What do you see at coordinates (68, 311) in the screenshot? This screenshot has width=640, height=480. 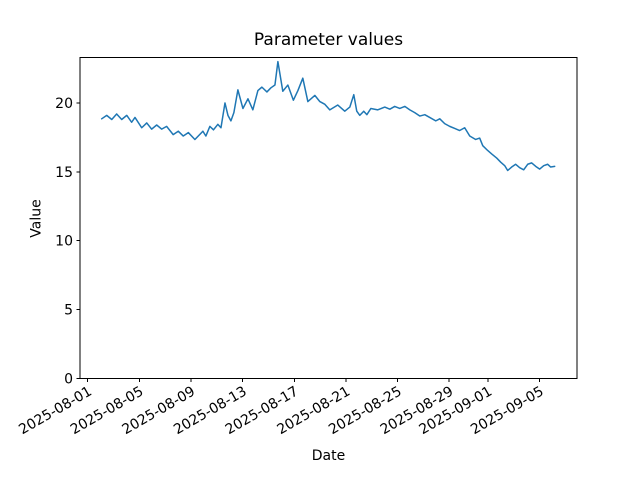 I see `y-tick-label: 5` at bounding box center [68, 311].